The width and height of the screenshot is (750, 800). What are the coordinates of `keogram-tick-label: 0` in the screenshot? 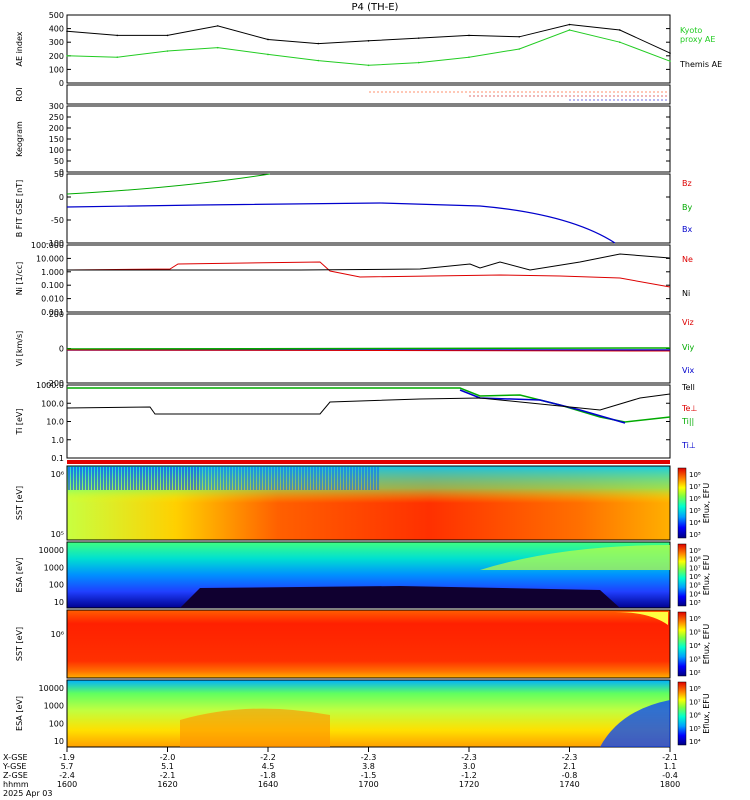 It's located at (61, 172).